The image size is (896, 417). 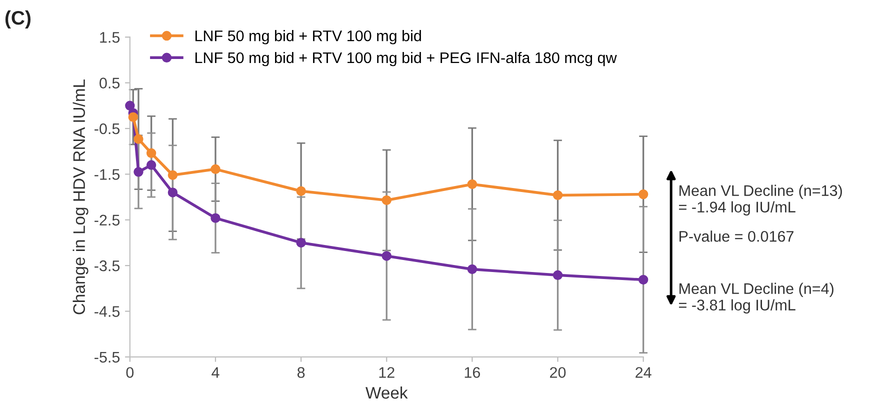 I want to click on x-axis-title: Week, so click(x=387, y=392).